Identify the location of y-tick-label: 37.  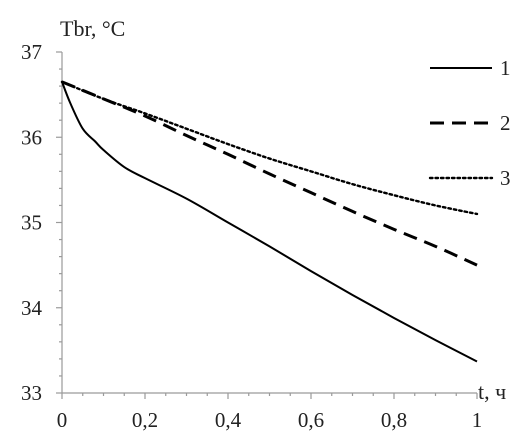
(31, 52).